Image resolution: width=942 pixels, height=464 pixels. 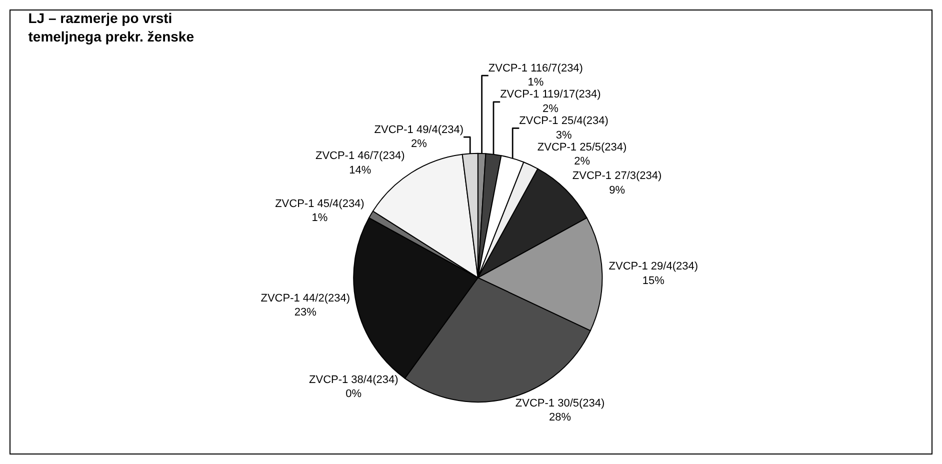 I want to click on slice-label: ZVCP-1 29/4(234), so click(x=653, y=266).